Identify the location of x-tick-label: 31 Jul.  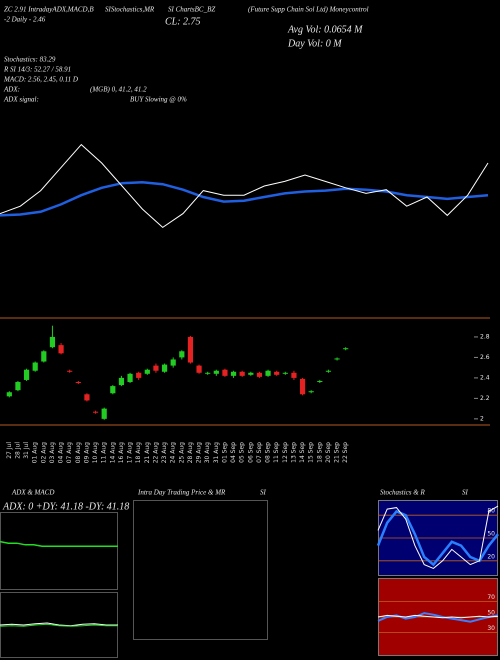
(26, 450).